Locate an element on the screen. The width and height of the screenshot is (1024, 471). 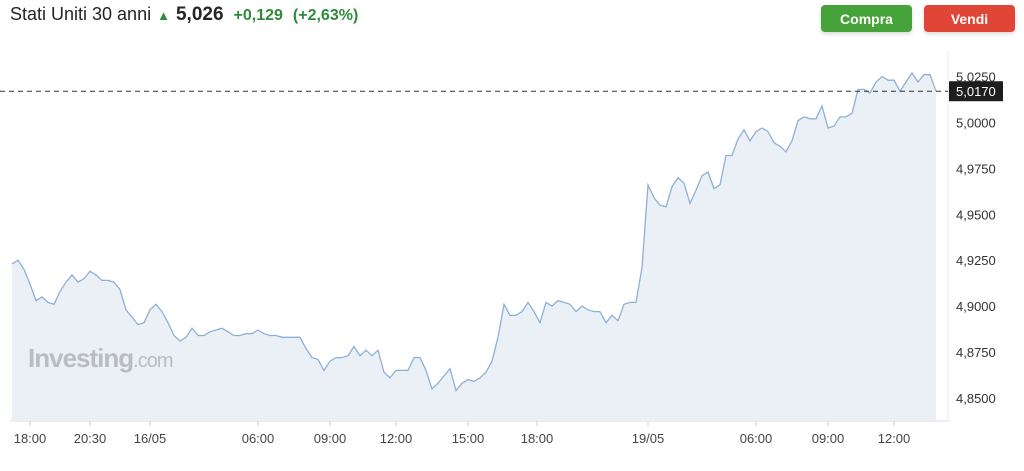
y-tick-label: 4,8500 is located at coordinates (976, 398).